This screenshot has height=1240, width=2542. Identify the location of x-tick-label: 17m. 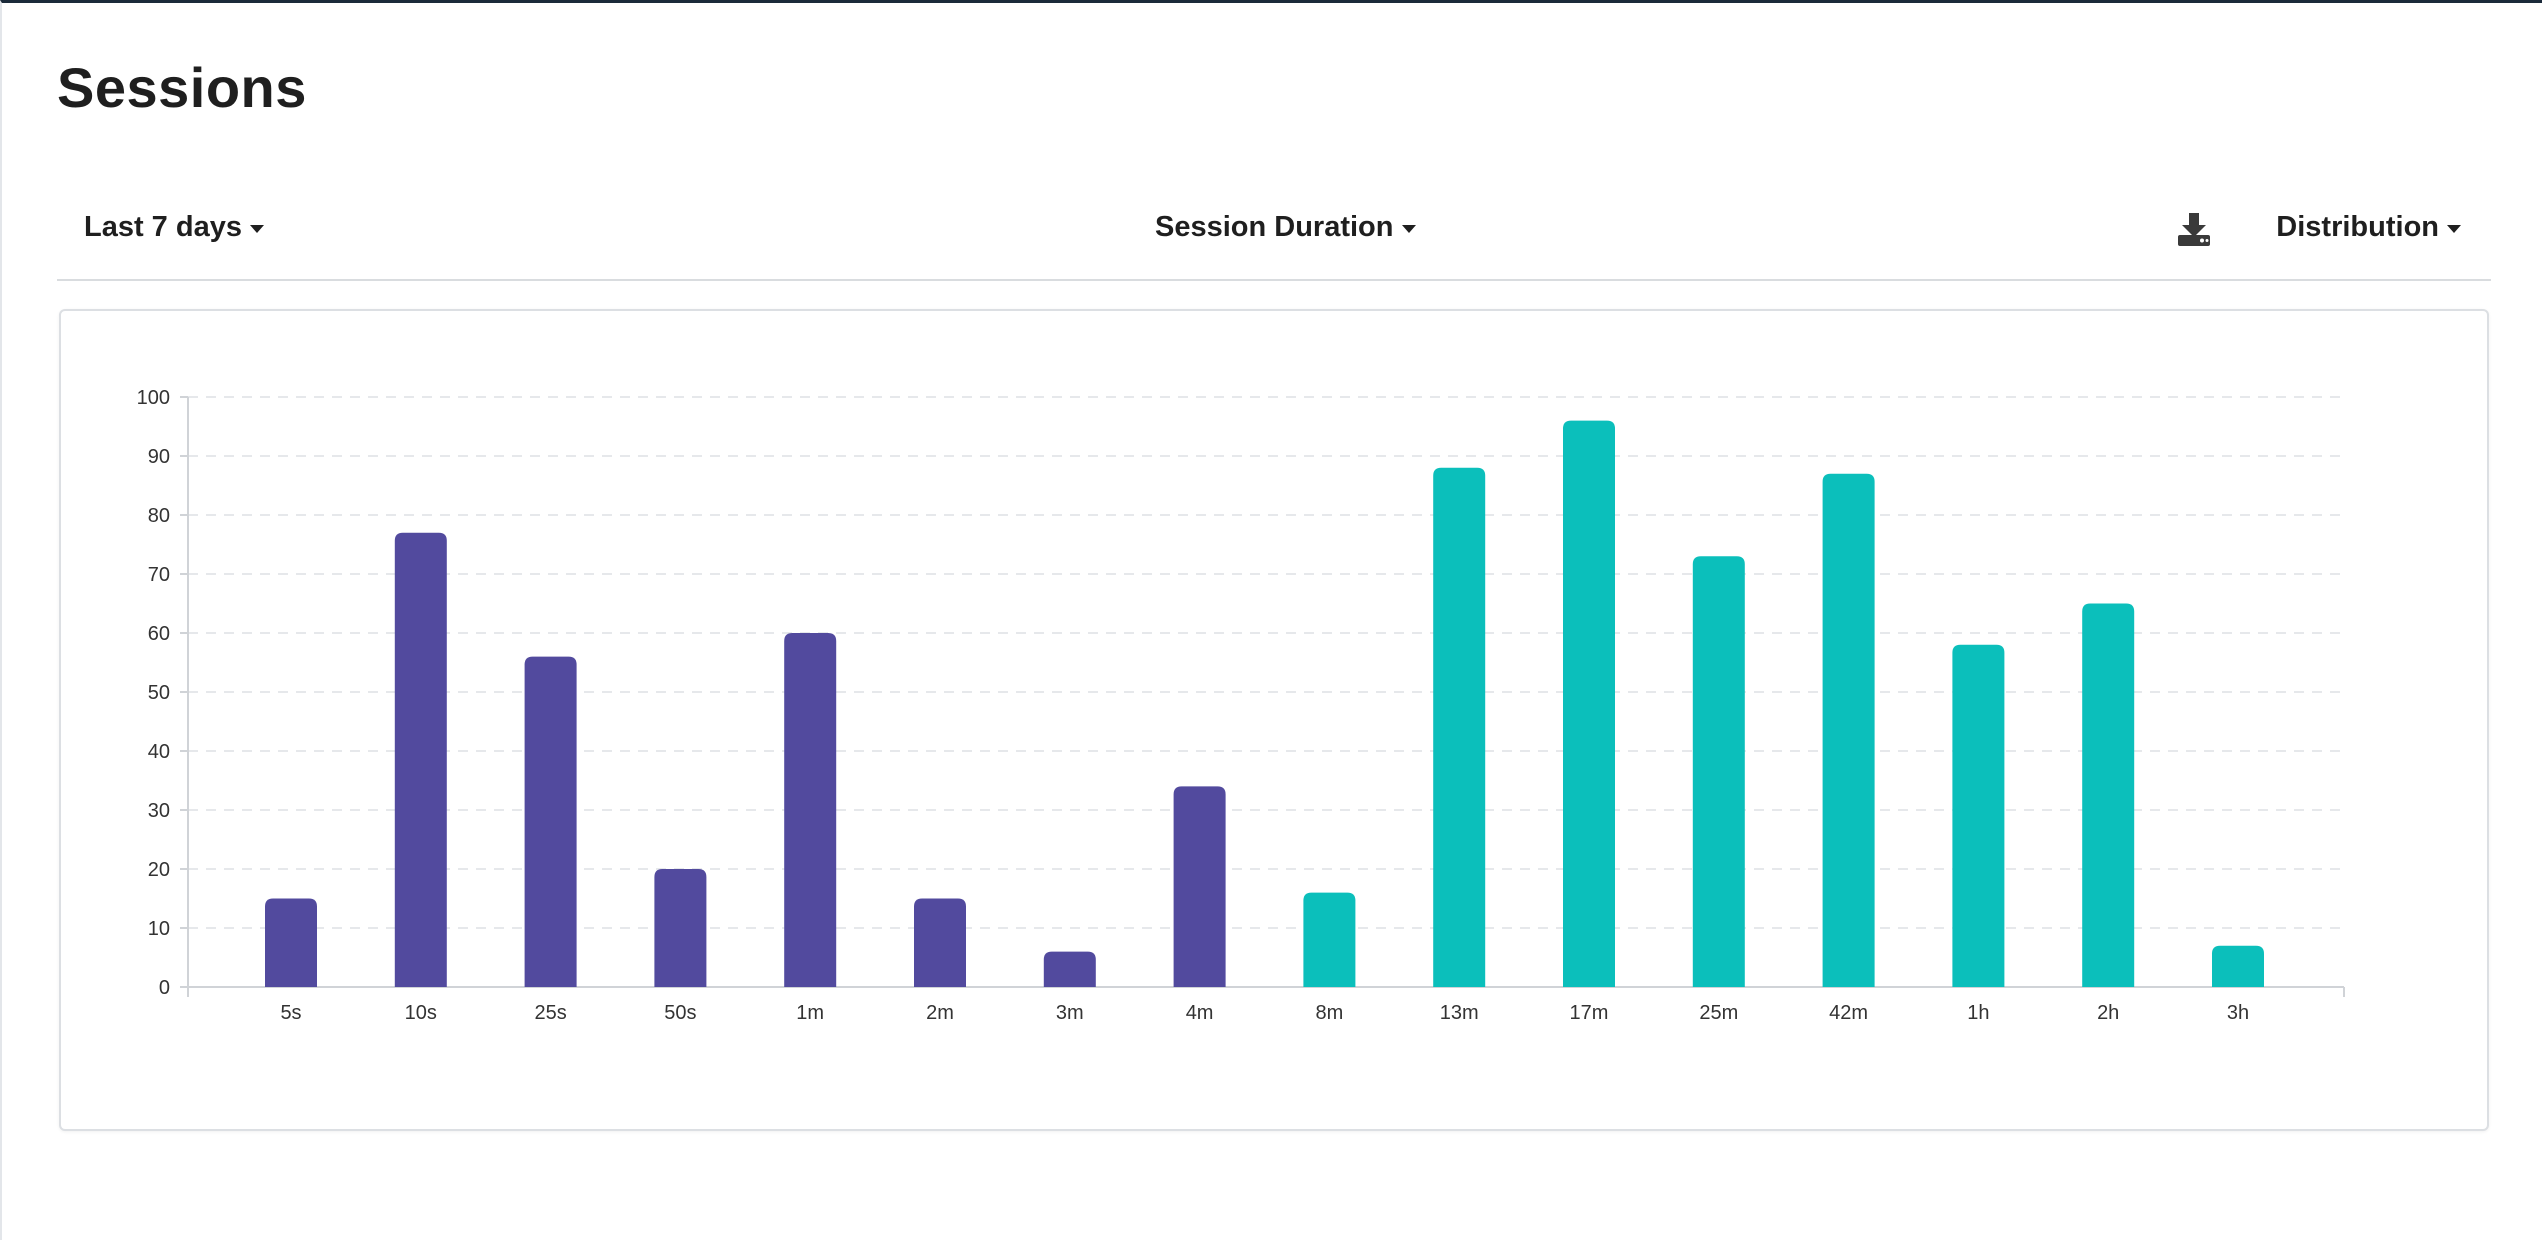
(1589, 1013).